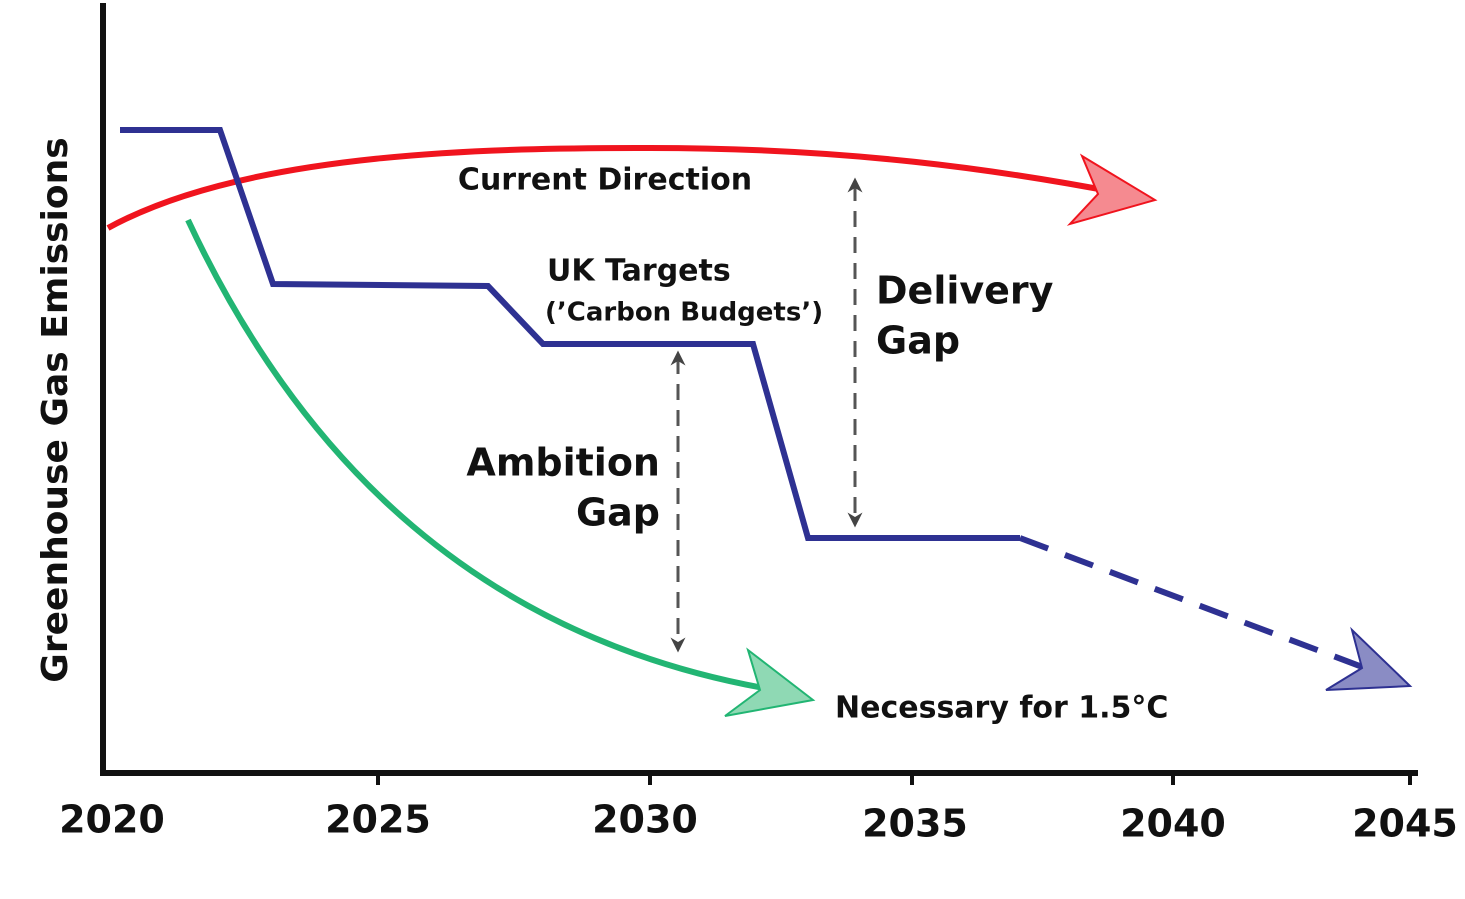  I want to click on x-tick-label: 2030, so click(645, 820).